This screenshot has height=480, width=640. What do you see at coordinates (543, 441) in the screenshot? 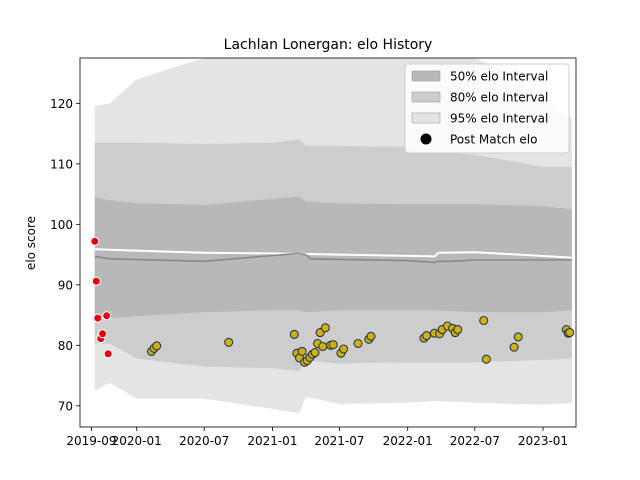
I see `x-tick-label: 2023-01` at bounding box center [543, 441].